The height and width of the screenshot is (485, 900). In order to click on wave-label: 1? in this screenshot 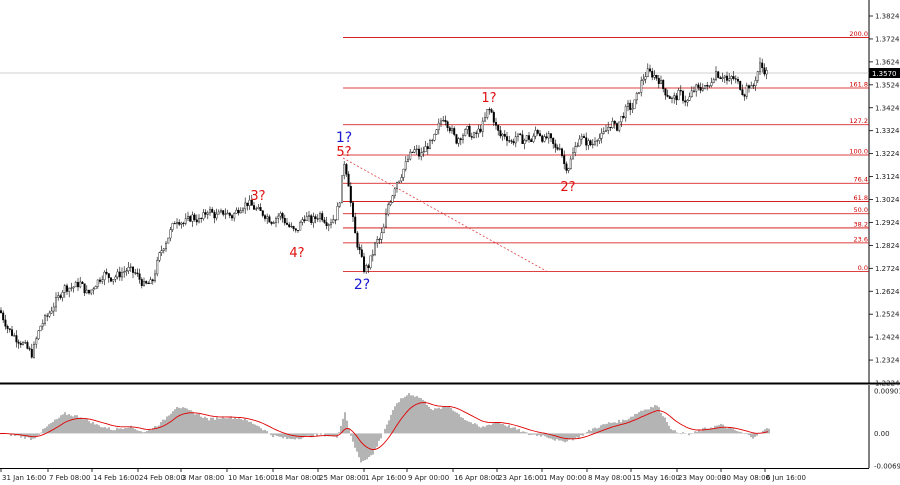, I will do `click(344, 138)`.